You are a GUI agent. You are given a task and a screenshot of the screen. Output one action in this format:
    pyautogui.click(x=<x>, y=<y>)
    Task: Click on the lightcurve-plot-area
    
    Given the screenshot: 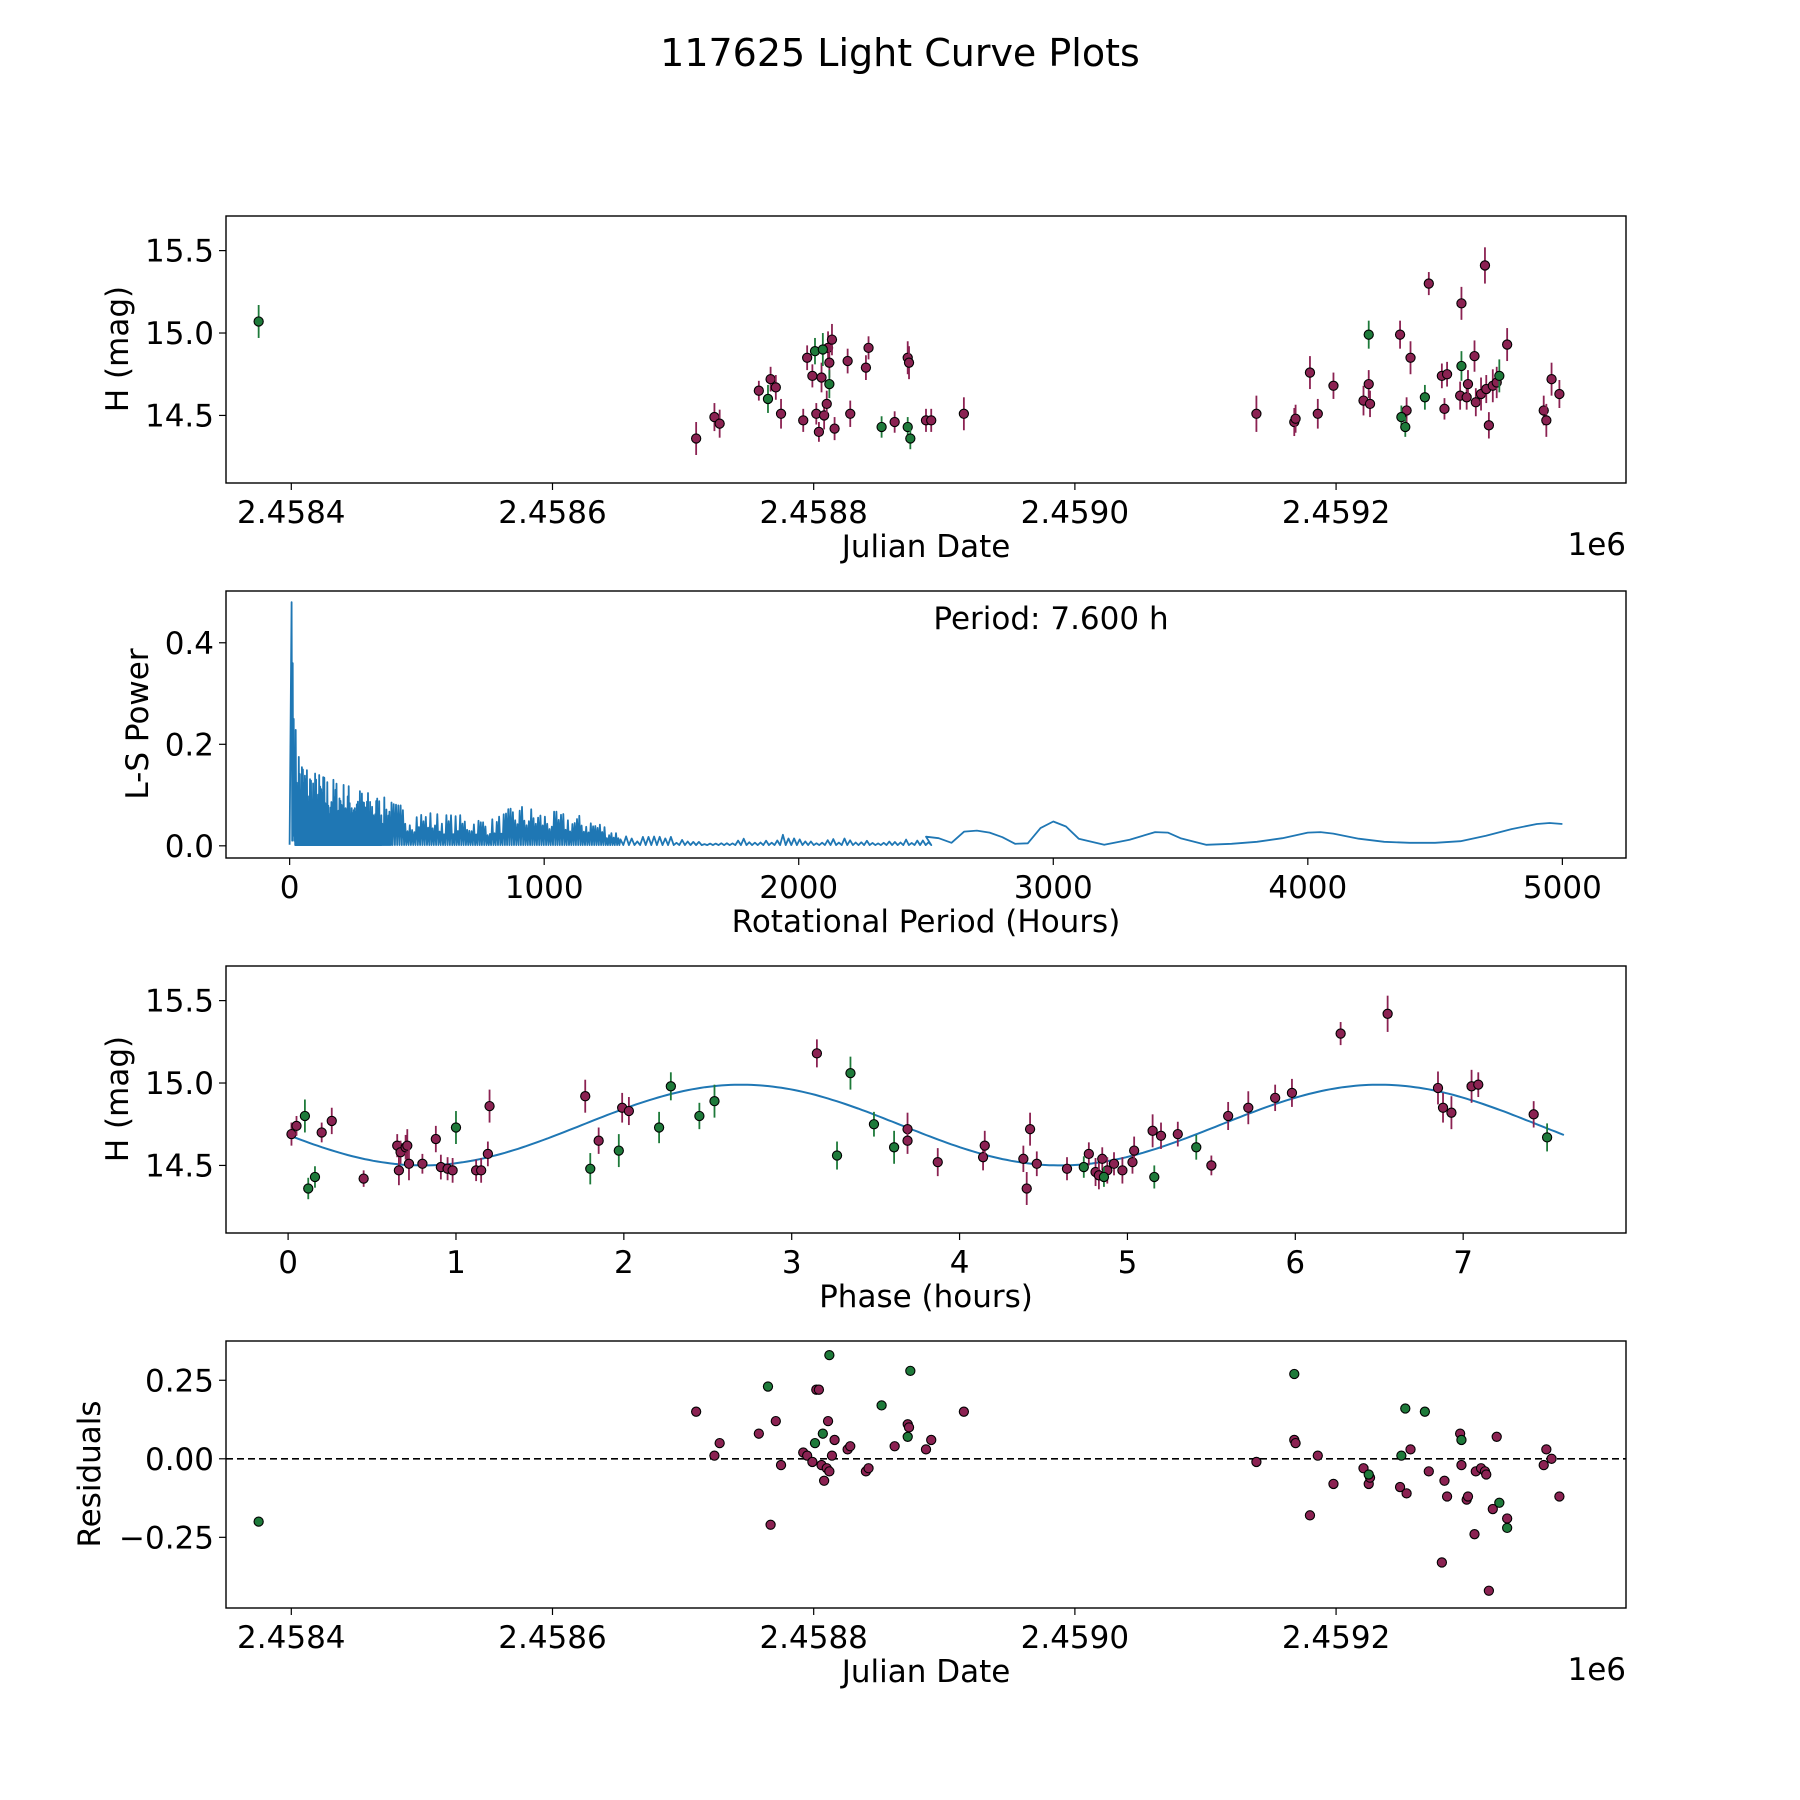 What is the action you would take?
    pyautogui.click(x=909, y=351)
    